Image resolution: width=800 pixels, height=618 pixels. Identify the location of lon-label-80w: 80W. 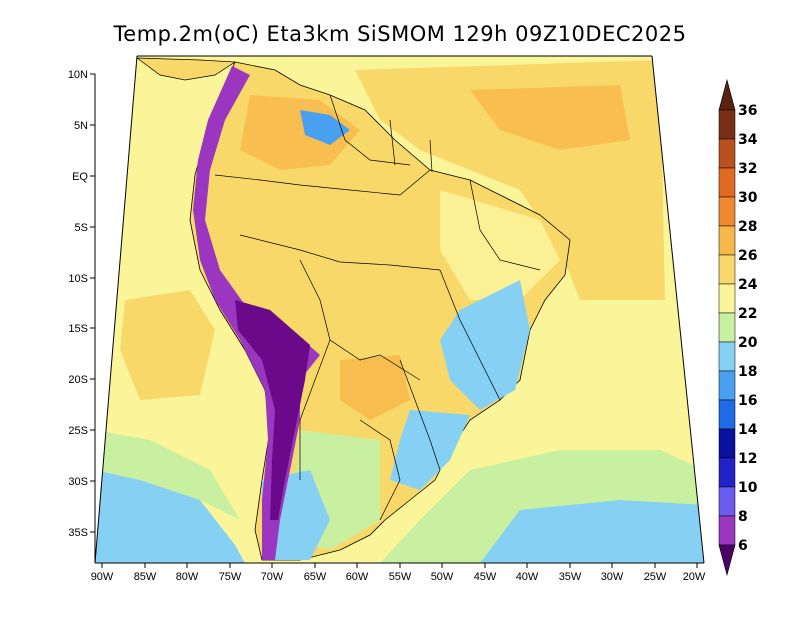
(187, 577).